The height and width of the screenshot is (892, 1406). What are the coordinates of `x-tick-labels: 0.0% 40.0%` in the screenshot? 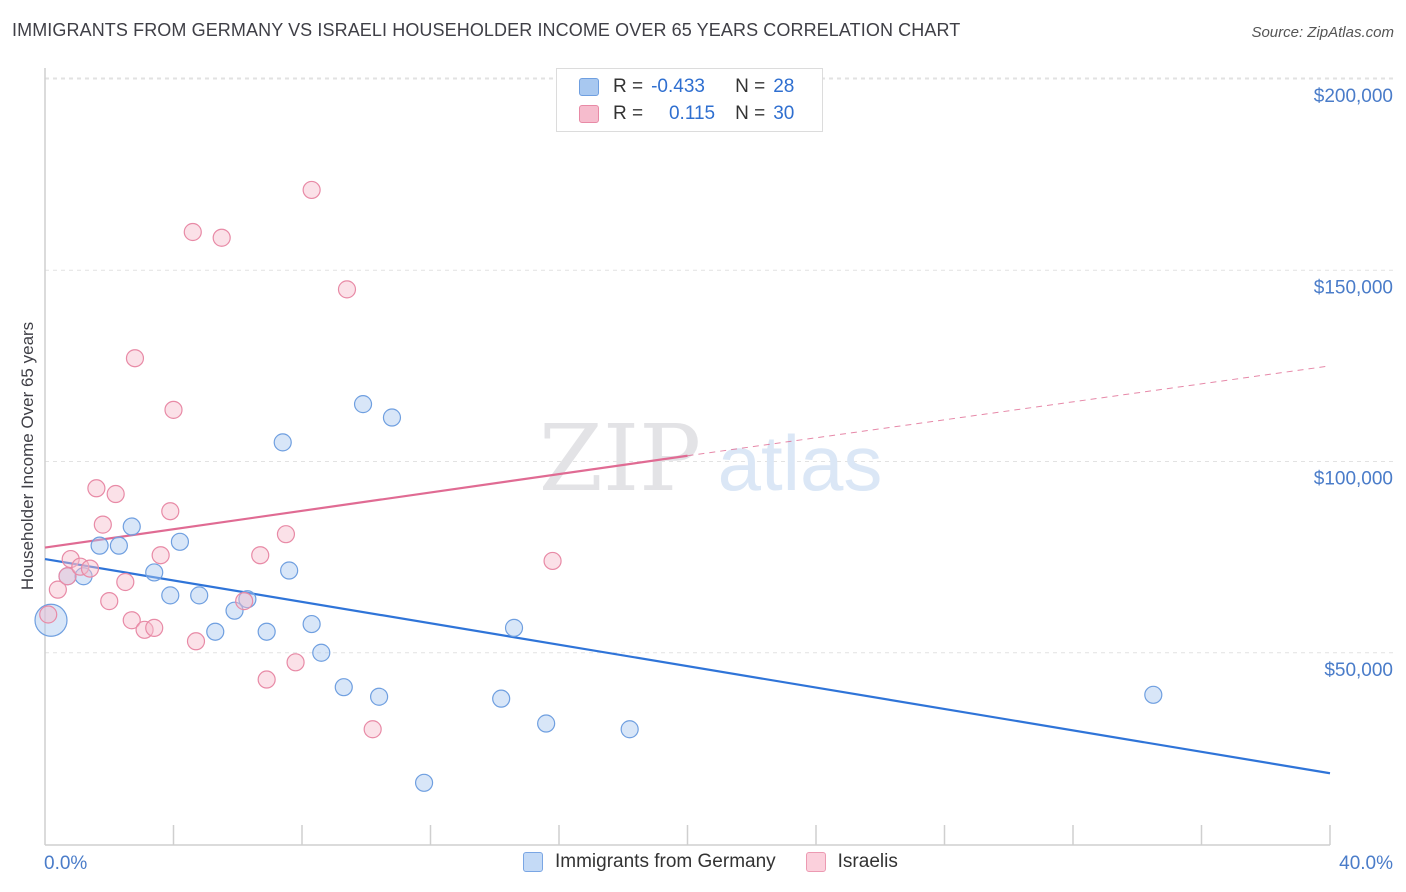 It's located at (718, 863).